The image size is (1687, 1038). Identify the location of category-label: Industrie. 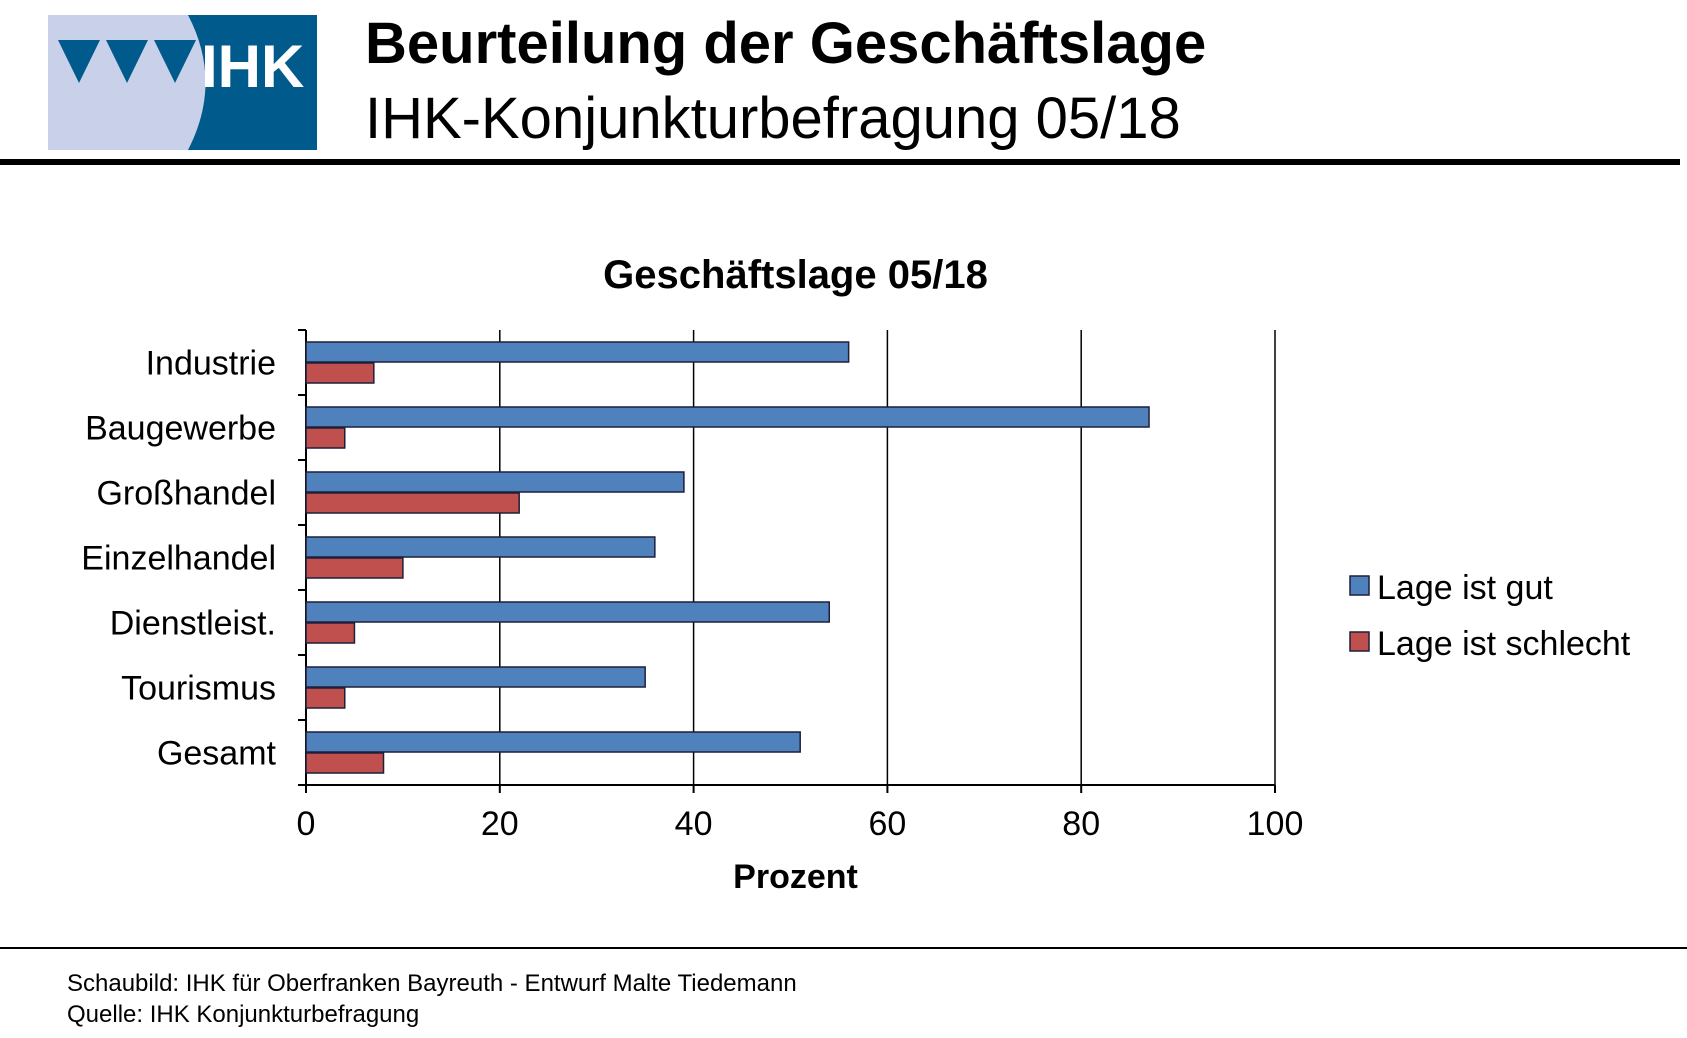
(211, 364).